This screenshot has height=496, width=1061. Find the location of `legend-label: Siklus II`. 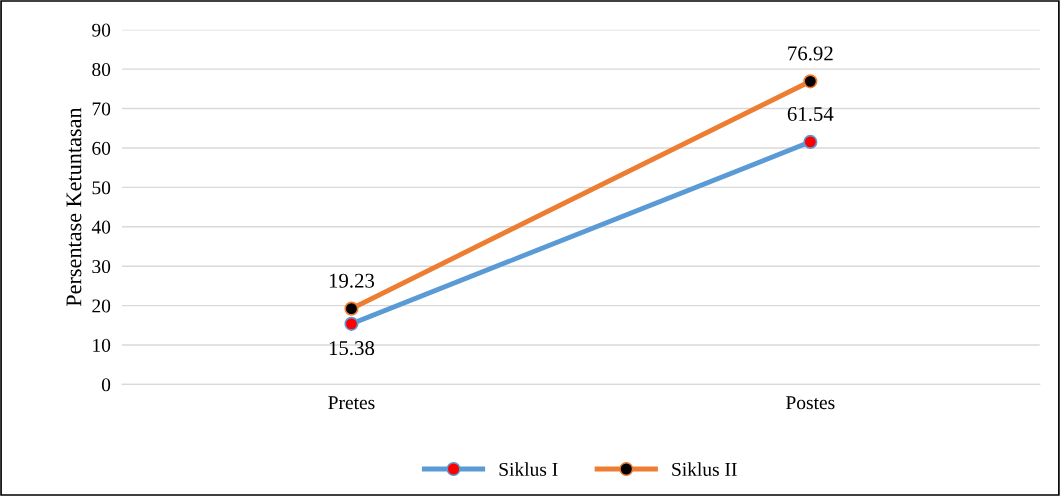

legend-label: Siklus II is located at coordinates (704, 469).